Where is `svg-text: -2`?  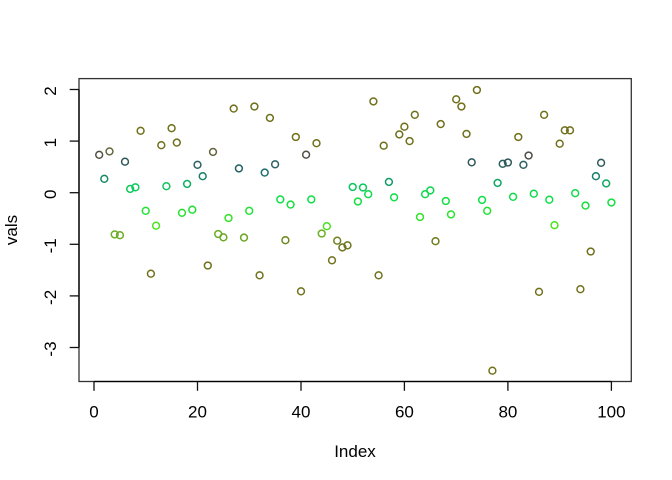 svg-text: -2 is located at coordinates (50, 297).